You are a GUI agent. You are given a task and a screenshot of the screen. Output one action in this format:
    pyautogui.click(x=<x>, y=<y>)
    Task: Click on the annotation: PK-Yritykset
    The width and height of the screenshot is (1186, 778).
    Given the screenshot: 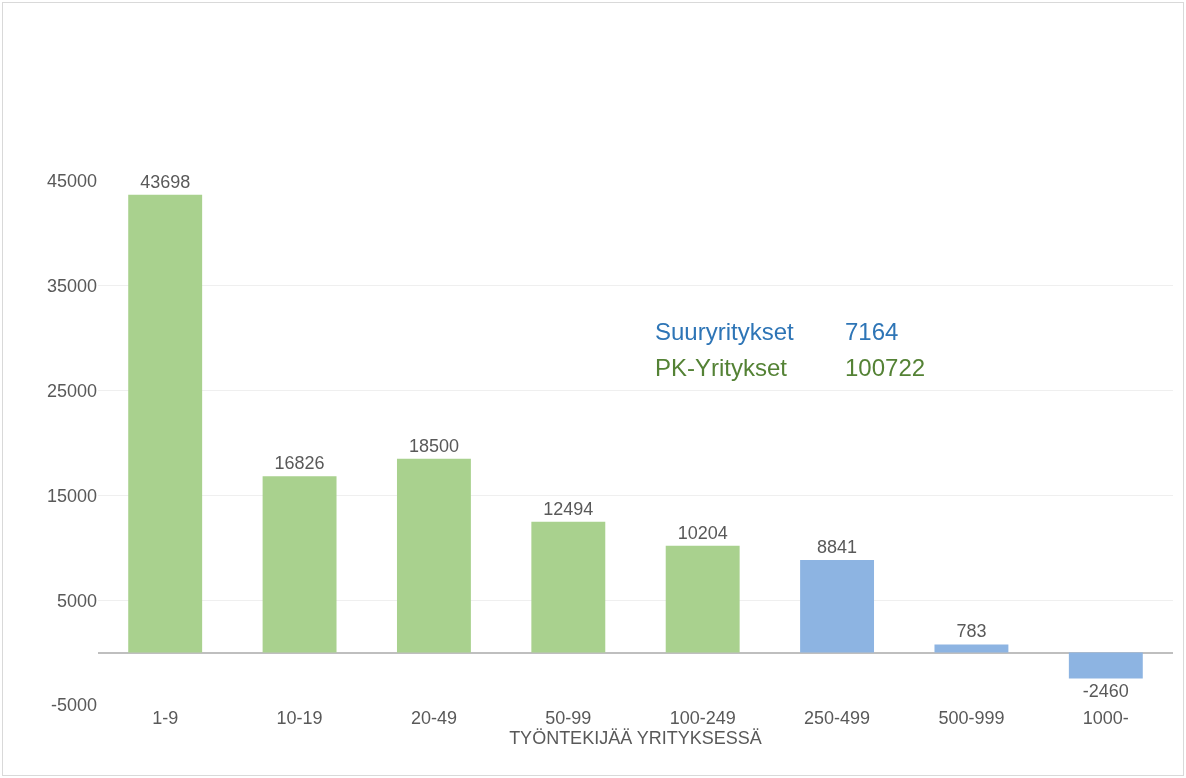 What is the action you would take?
    pyautogui.click(x=721, y=367)
    